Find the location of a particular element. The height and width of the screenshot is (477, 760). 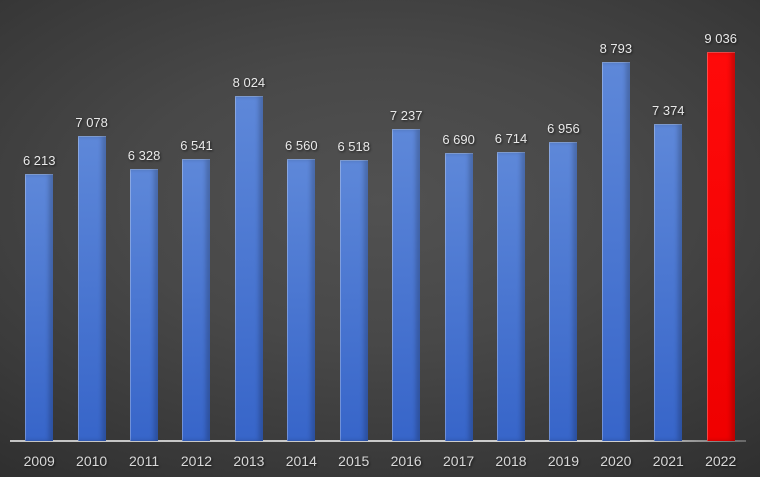

bar-column-2018: 6 714 2018 is located at coordinates (511, 234).